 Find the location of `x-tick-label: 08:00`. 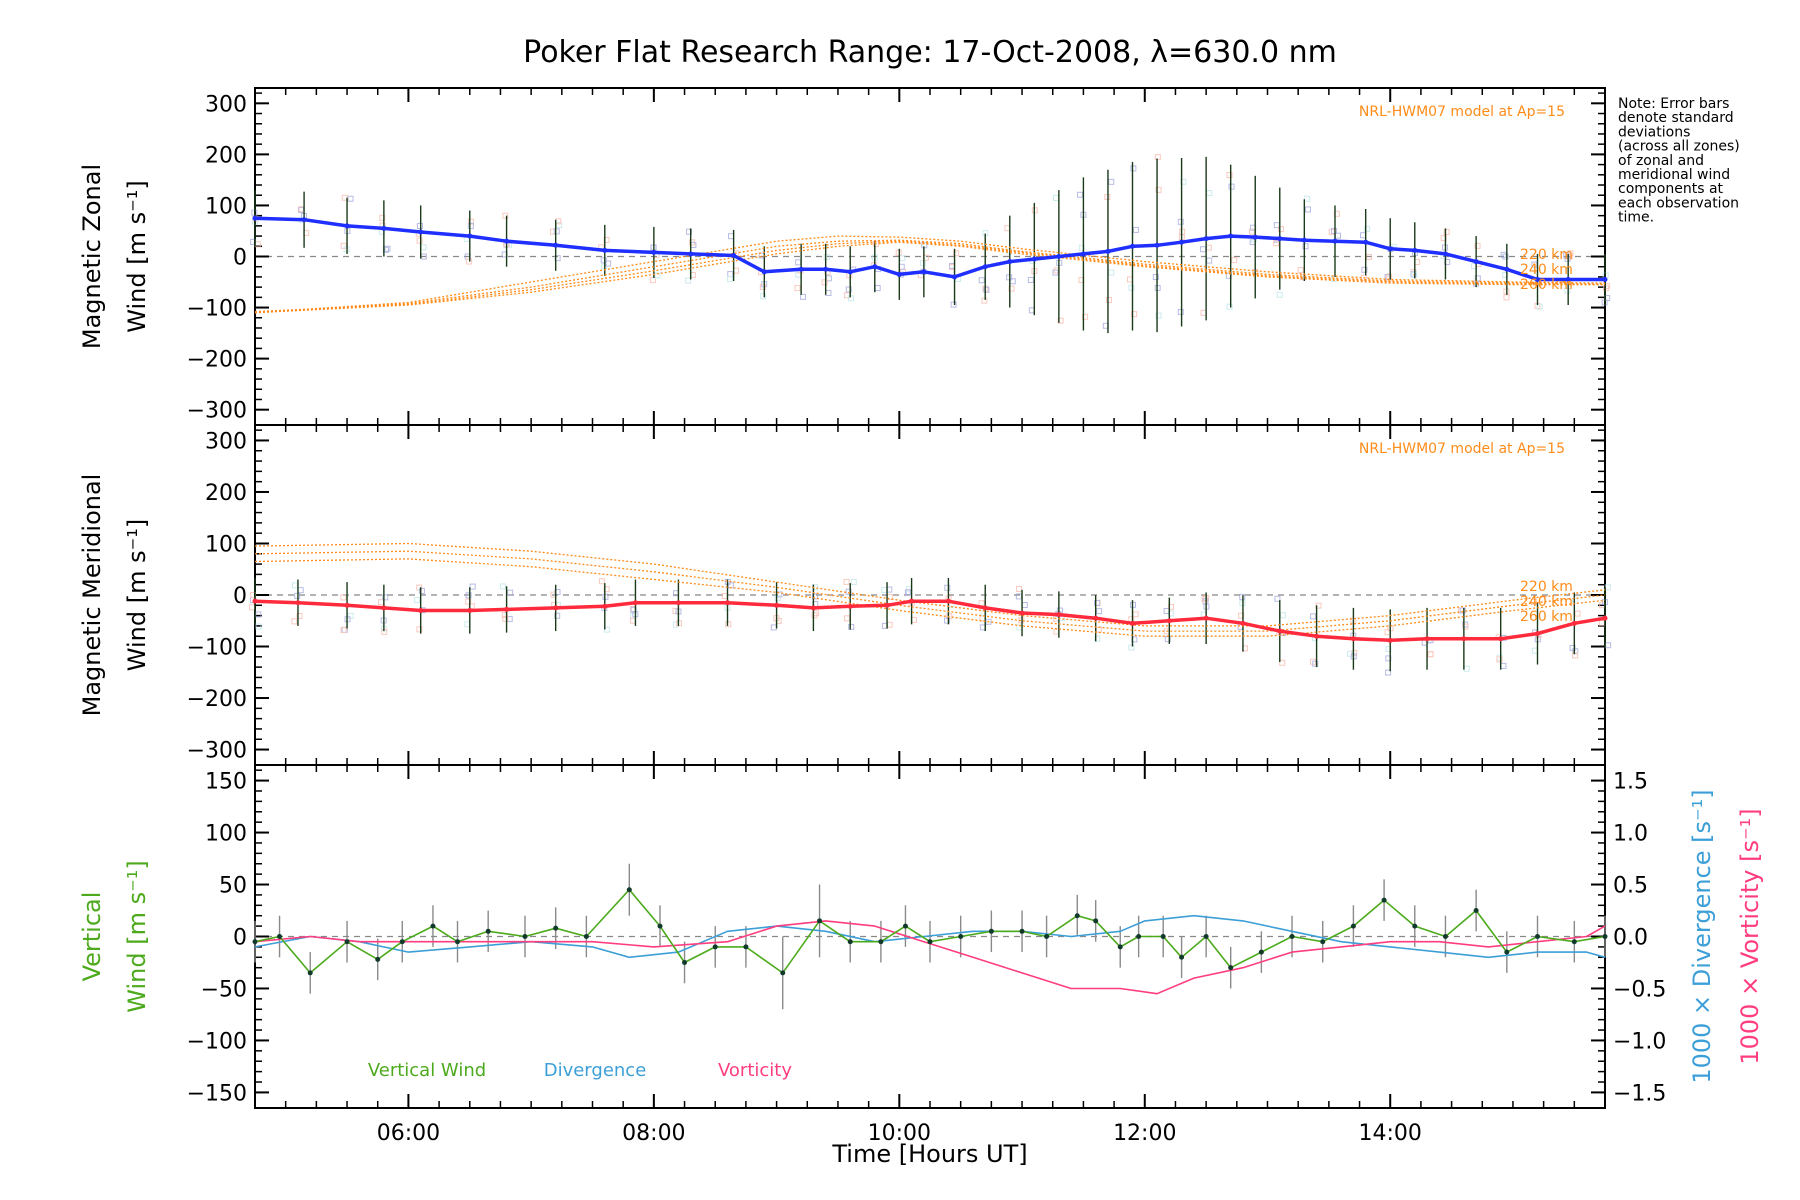

x-tick-label: 08:00 is located at coordinates (653, 1133).